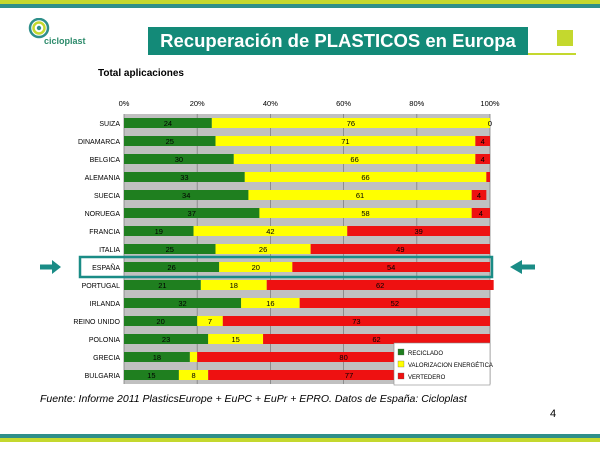  What do you see at coordinates (490, 103) in the screenshot?
I see `x-tick-label: 100%` at bounding box center [490, 103].